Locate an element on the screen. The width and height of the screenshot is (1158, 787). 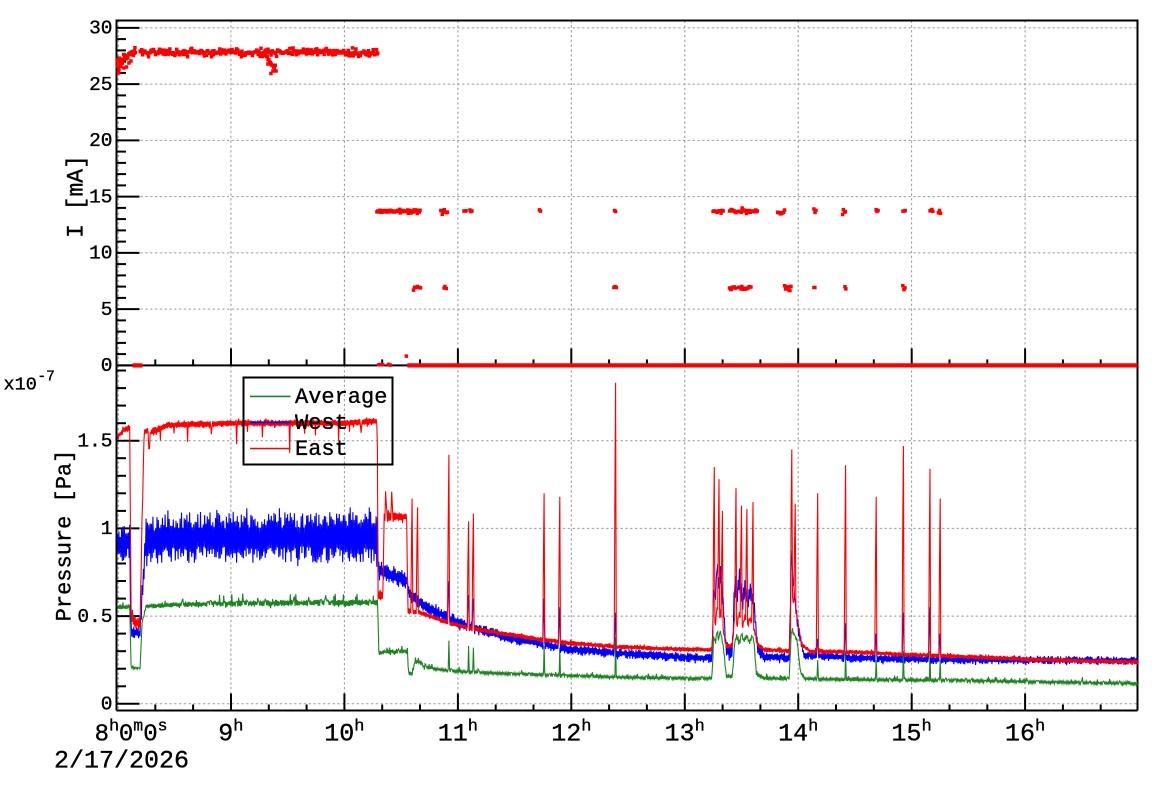
svg-text: -7 is located at coordinates (45, 378).